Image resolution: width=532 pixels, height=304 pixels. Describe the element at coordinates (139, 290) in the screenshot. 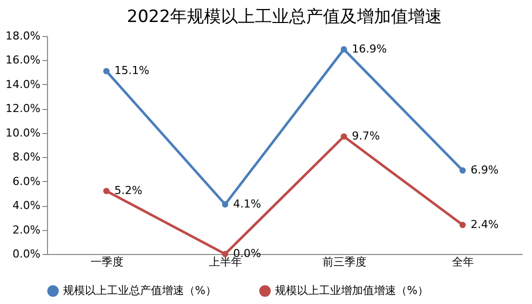

I see `legend-label: 规模以上工业总产值增速（%）` at that location.